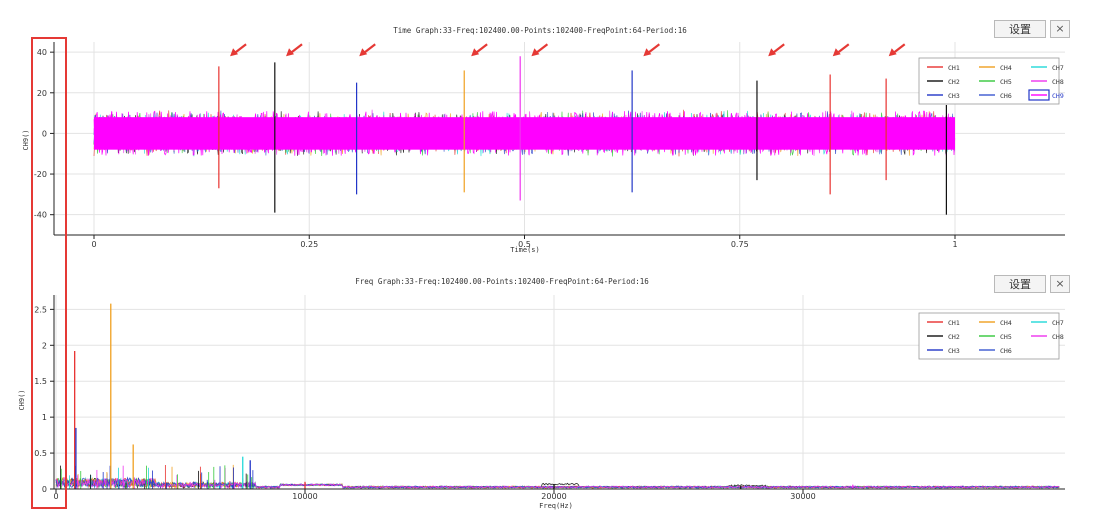 The height and width of the screenshot is (520, 1103). What do you see at coordinates (40, 174) in the screenshot?
I see `time-y-tick-label: -20` at bounding box center [40, 174].